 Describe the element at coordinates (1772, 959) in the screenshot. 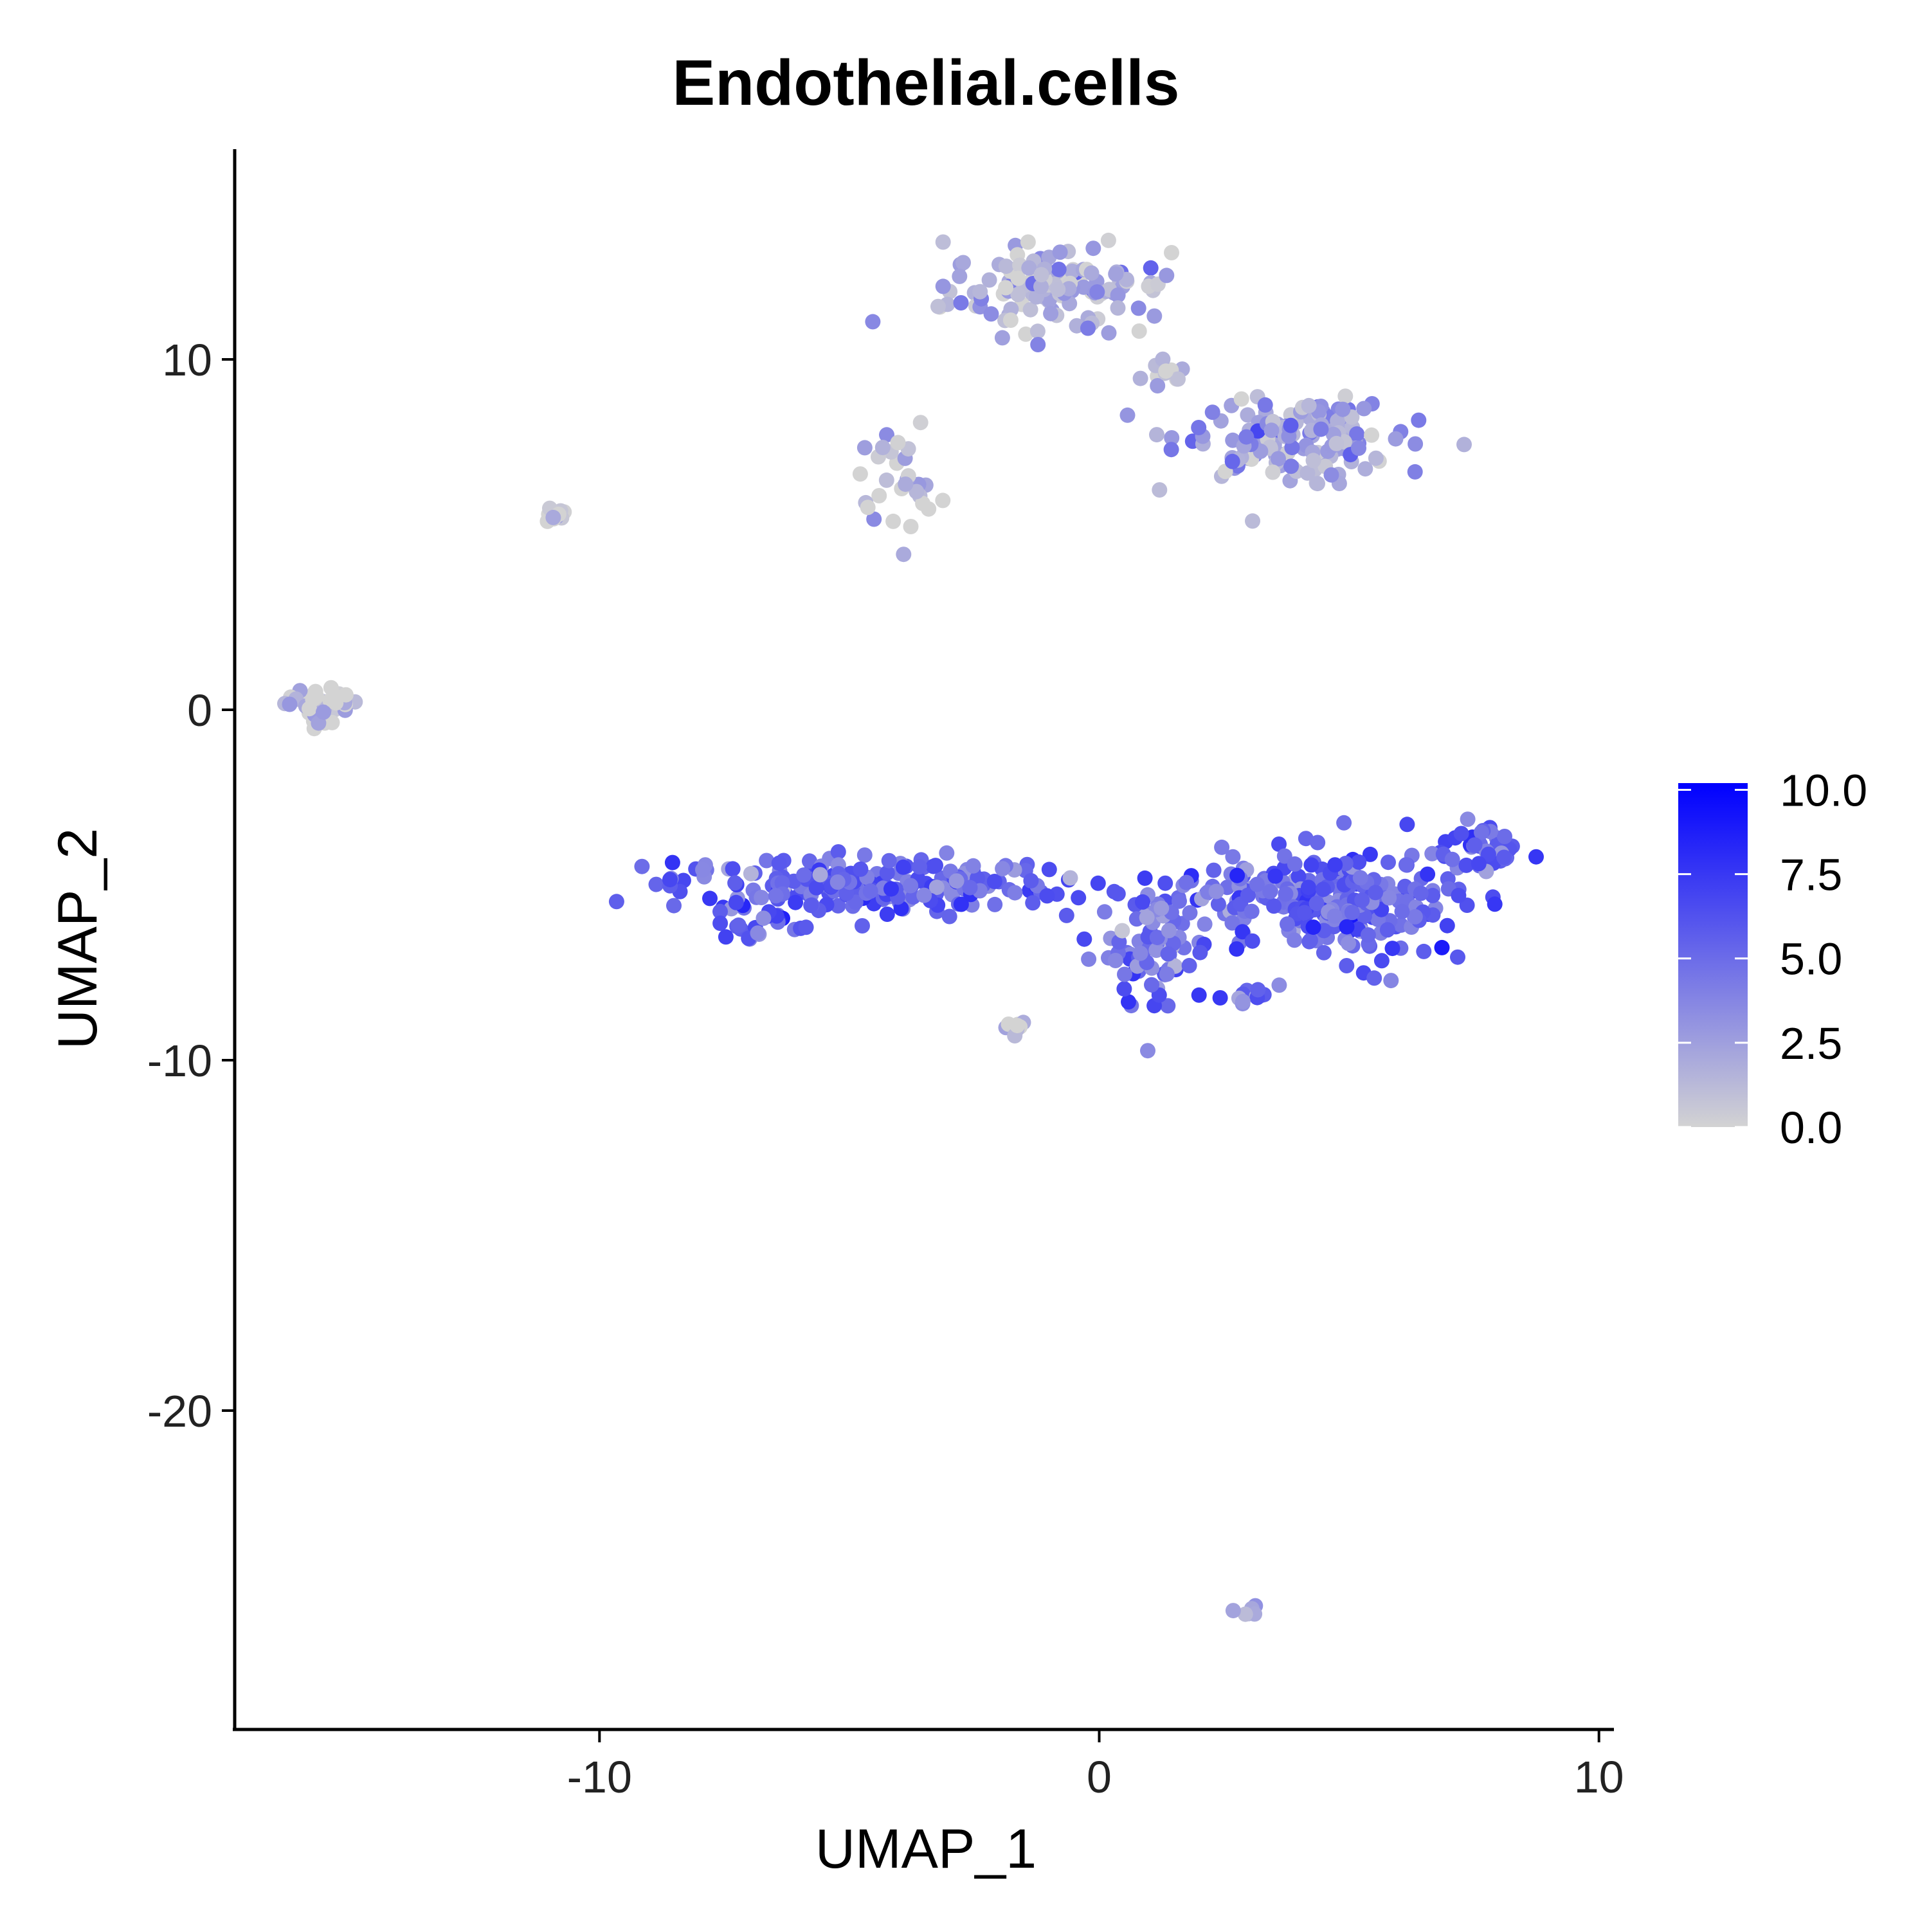

I see `legend-ticks: 10.0 7.5 5.0 2.5 0.0` at that location.